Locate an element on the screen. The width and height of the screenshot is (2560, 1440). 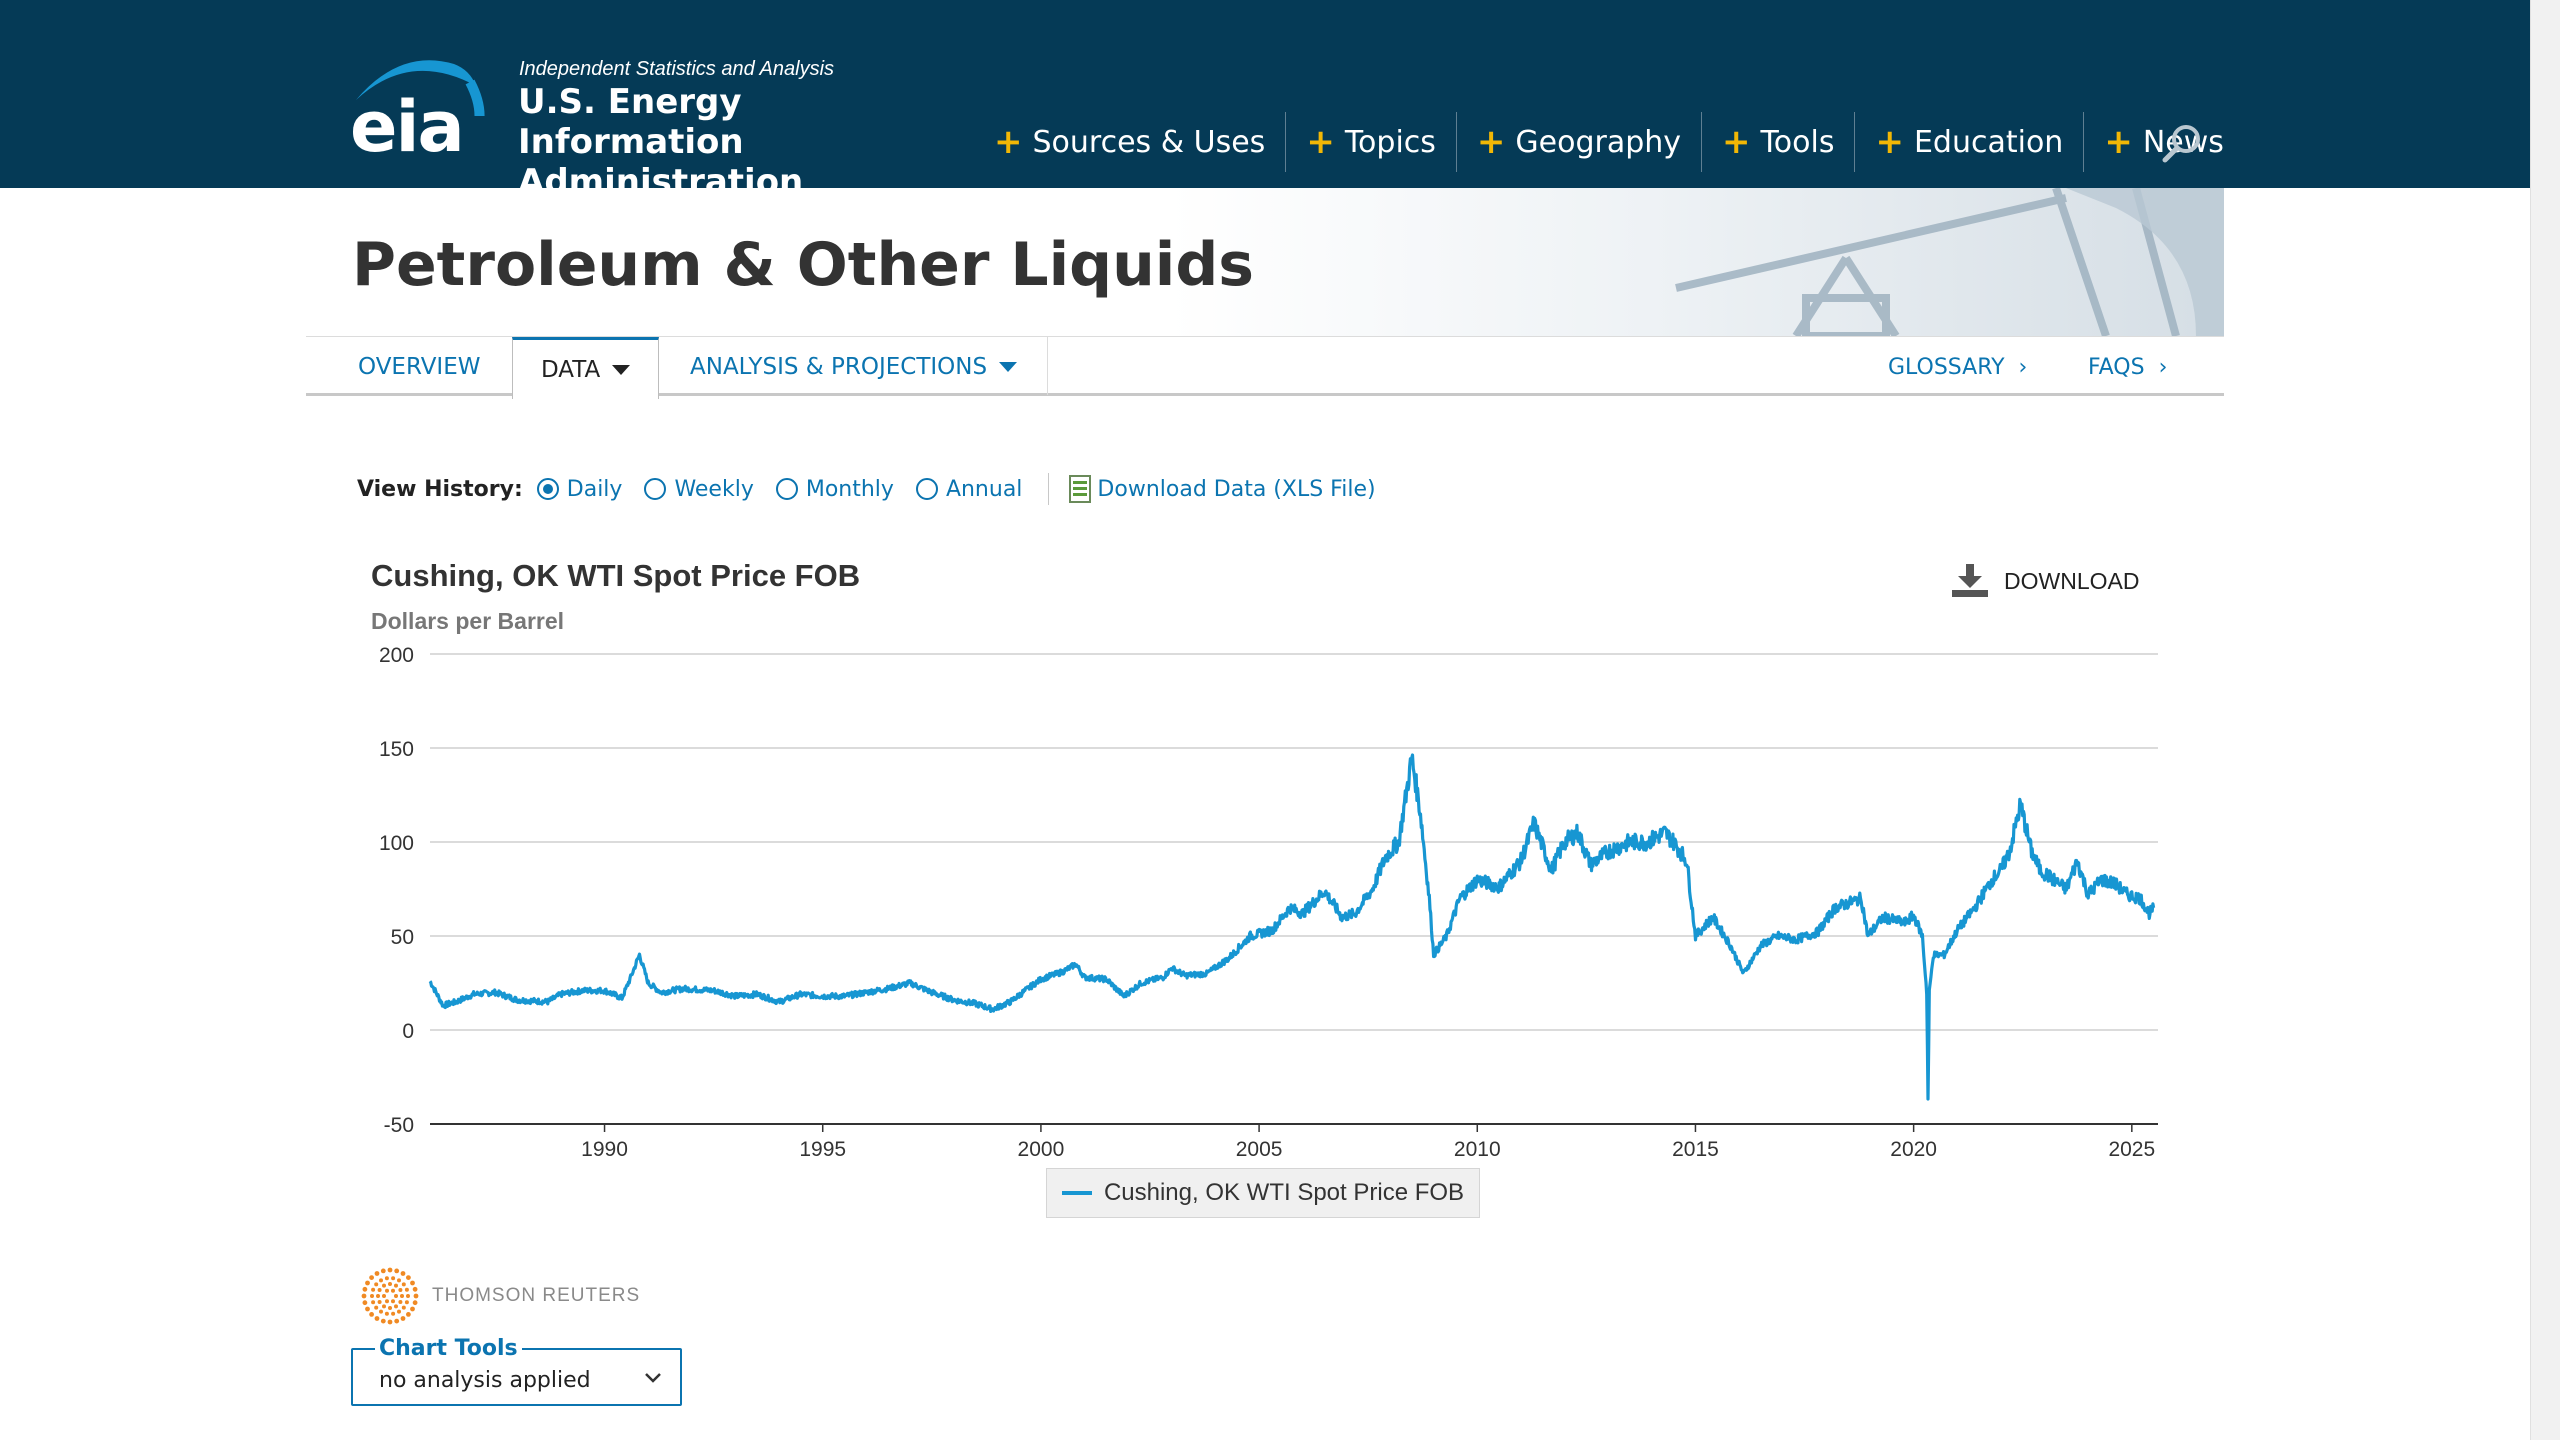
link-faqs: FAQS › is located at coordinates (2128, 367).